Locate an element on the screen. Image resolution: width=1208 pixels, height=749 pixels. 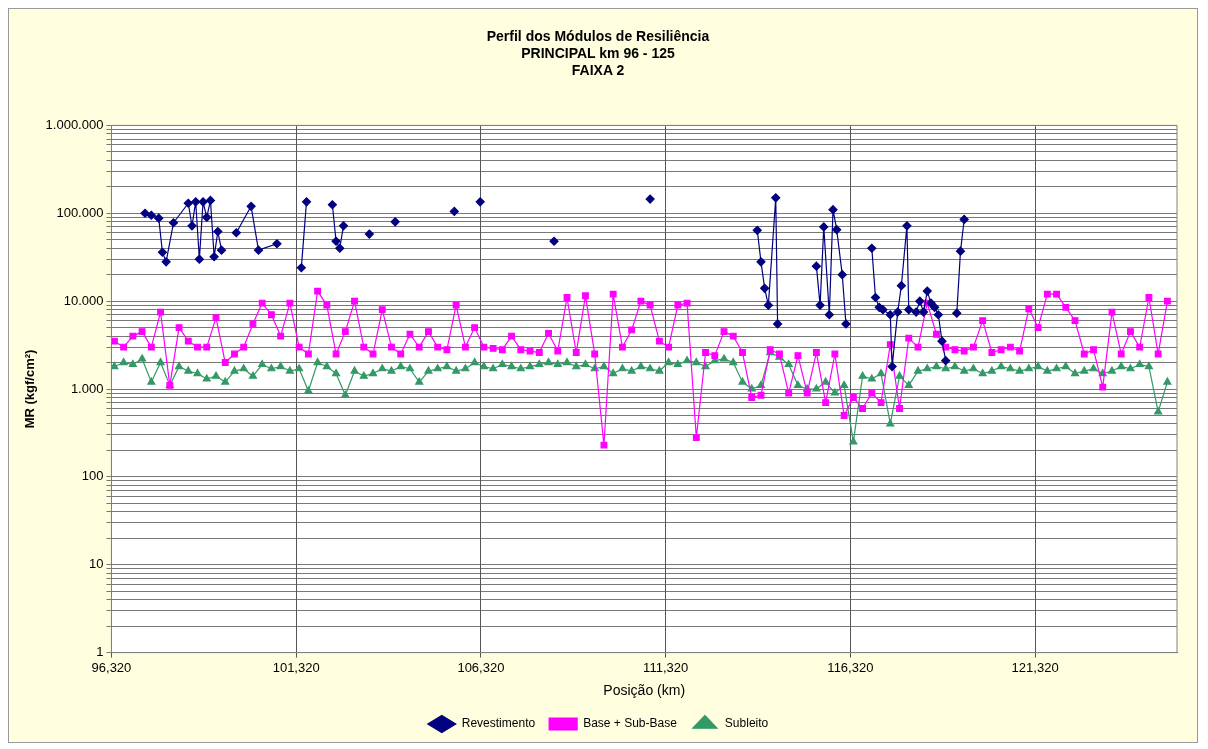
y-tick-label: 10 is located at coordinates (96, 564).